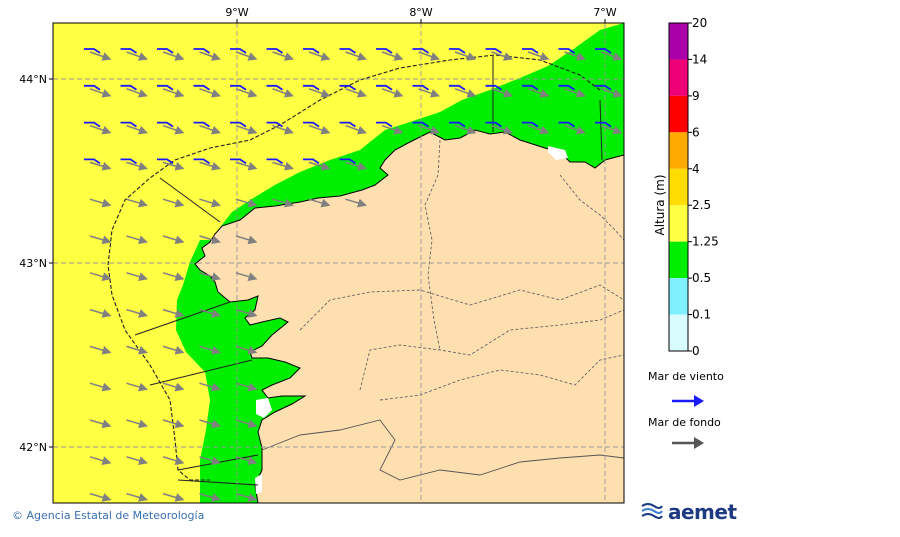 This screenshot has width=900, height=537. Describe the element at coordinates (688, 443) in the screenshot. I see `swell-arrow-icon` at that location.